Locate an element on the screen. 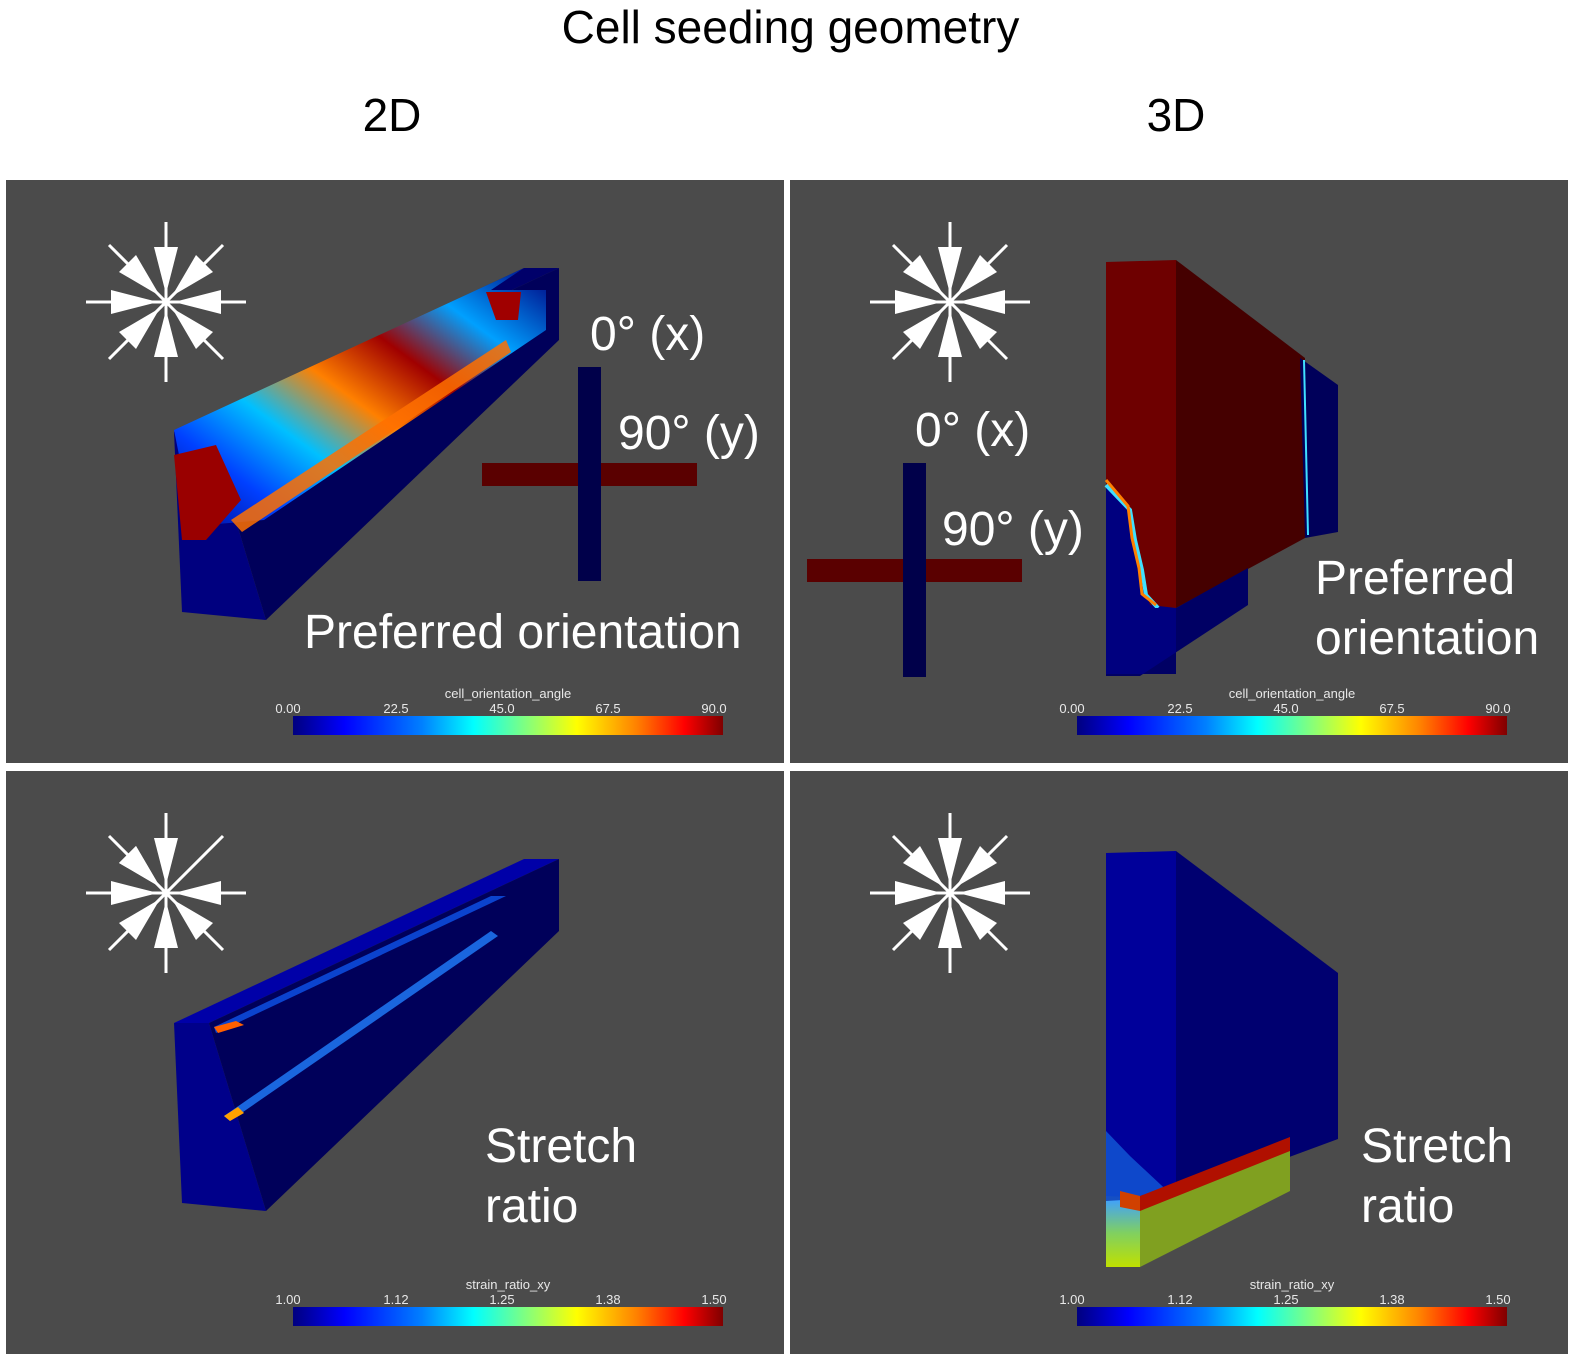 Image resolution: width=1581 pixels, height=1367 pixels. scene-3d-stretch is located at coordinates (1104, 1040).